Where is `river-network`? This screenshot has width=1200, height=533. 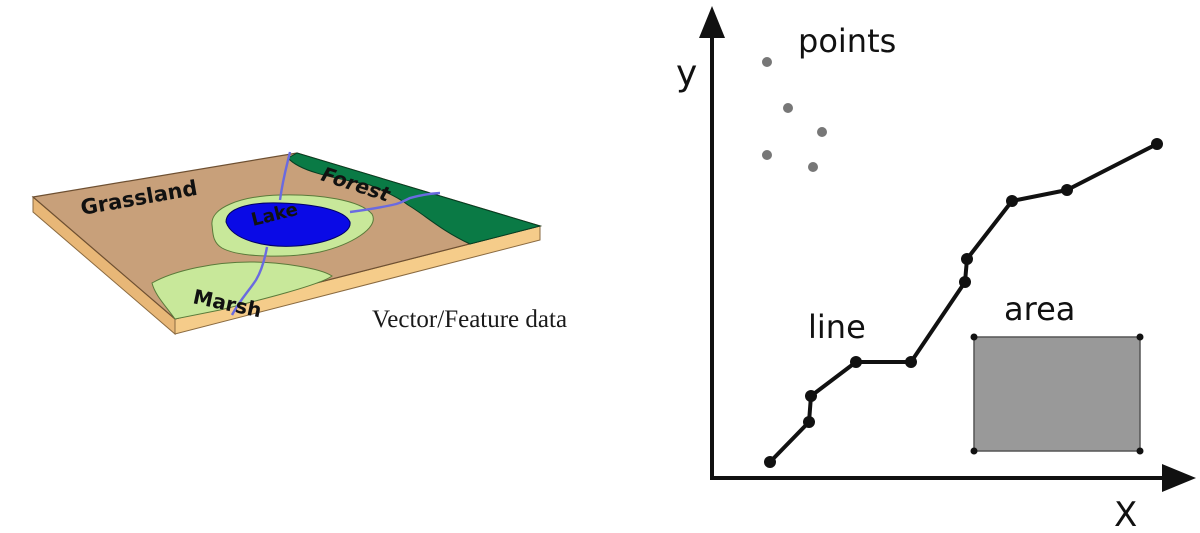
river-network is located at coordinates (335, 233).